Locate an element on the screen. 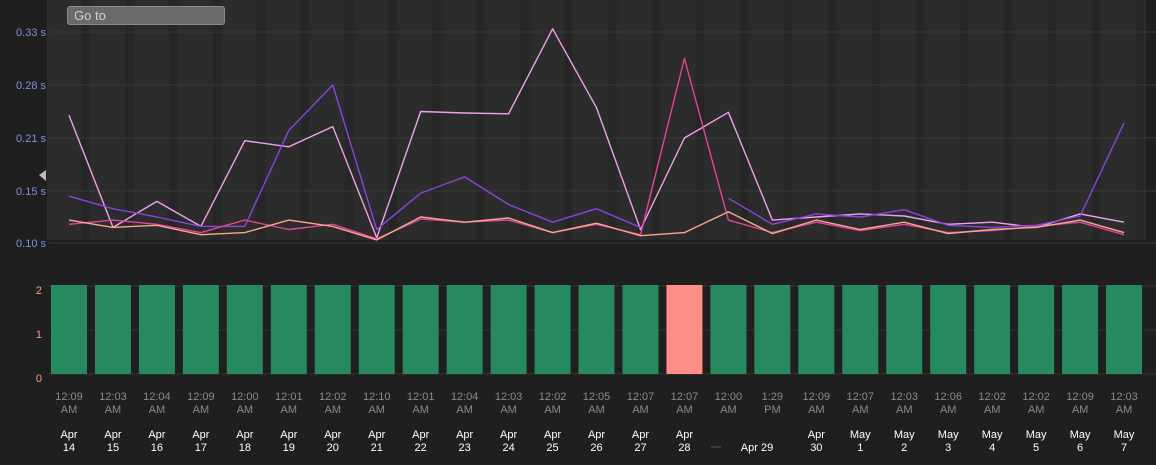  date-label: 18 is located at coordinates (245, 448).